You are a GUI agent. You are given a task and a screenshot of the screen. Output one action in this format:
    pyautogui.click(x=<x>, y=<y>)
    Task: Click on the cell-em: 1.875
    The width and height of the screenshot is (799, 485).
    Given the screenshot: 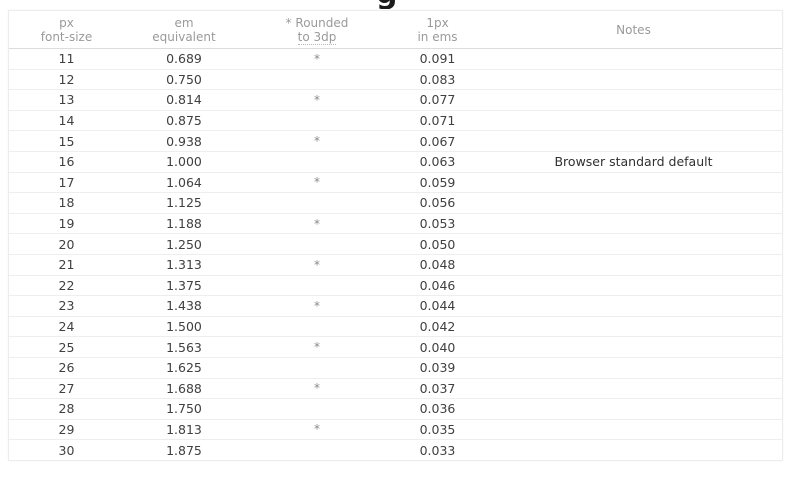 What is the action you would take?
    pyautogui.click(x=184, y=450)
    